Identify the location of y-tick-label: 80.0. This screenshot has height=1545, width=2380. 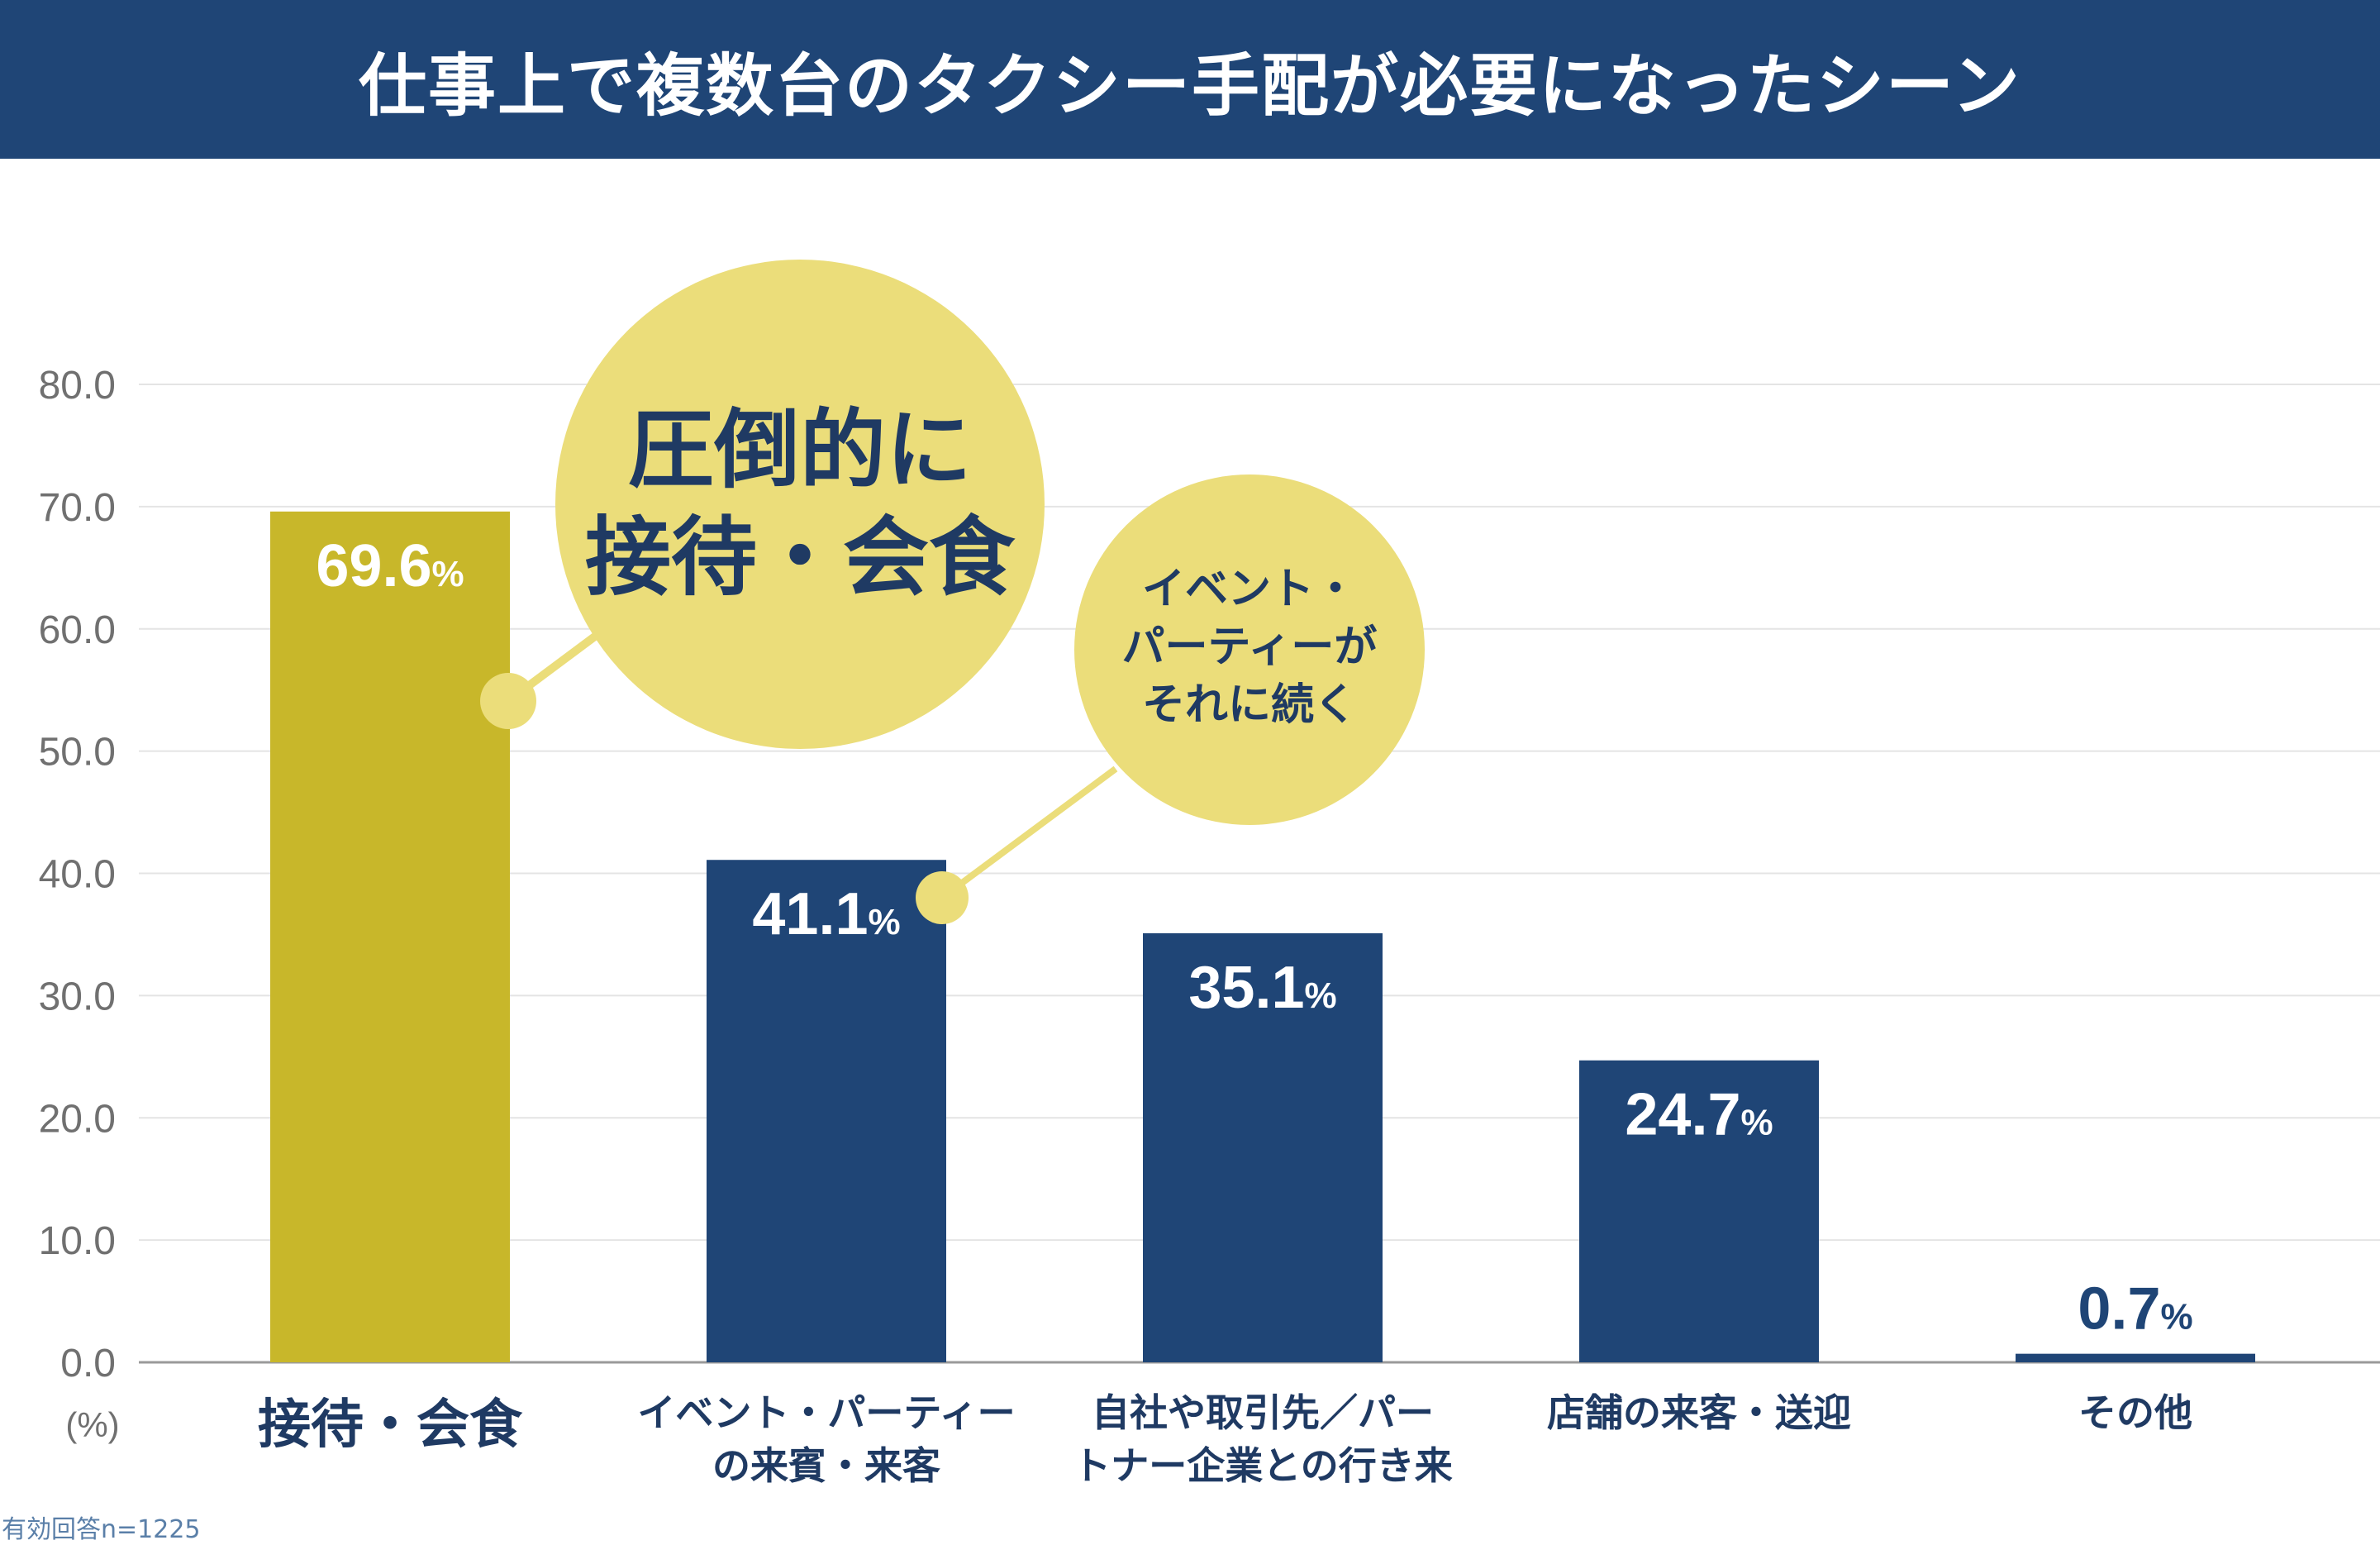
(77, 386).